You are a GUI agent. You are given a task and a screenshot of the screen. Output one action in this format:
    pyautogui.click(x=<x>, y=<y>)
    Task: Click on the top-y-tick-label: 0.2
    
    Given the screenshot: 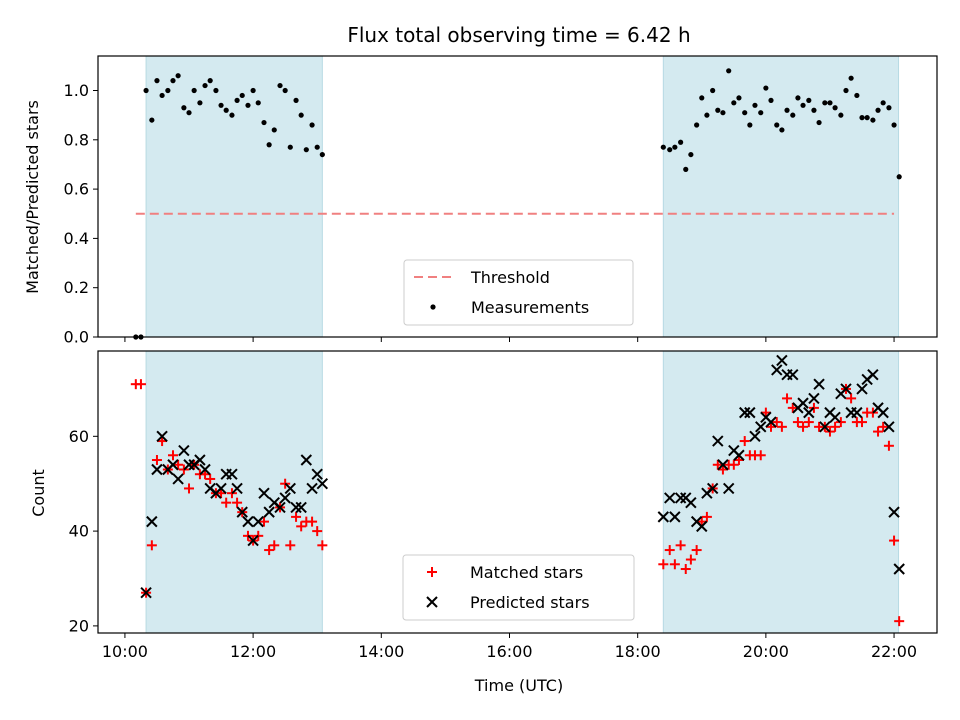 What is the action you would take?
    pyautogui.click(x=76, y=287)
    